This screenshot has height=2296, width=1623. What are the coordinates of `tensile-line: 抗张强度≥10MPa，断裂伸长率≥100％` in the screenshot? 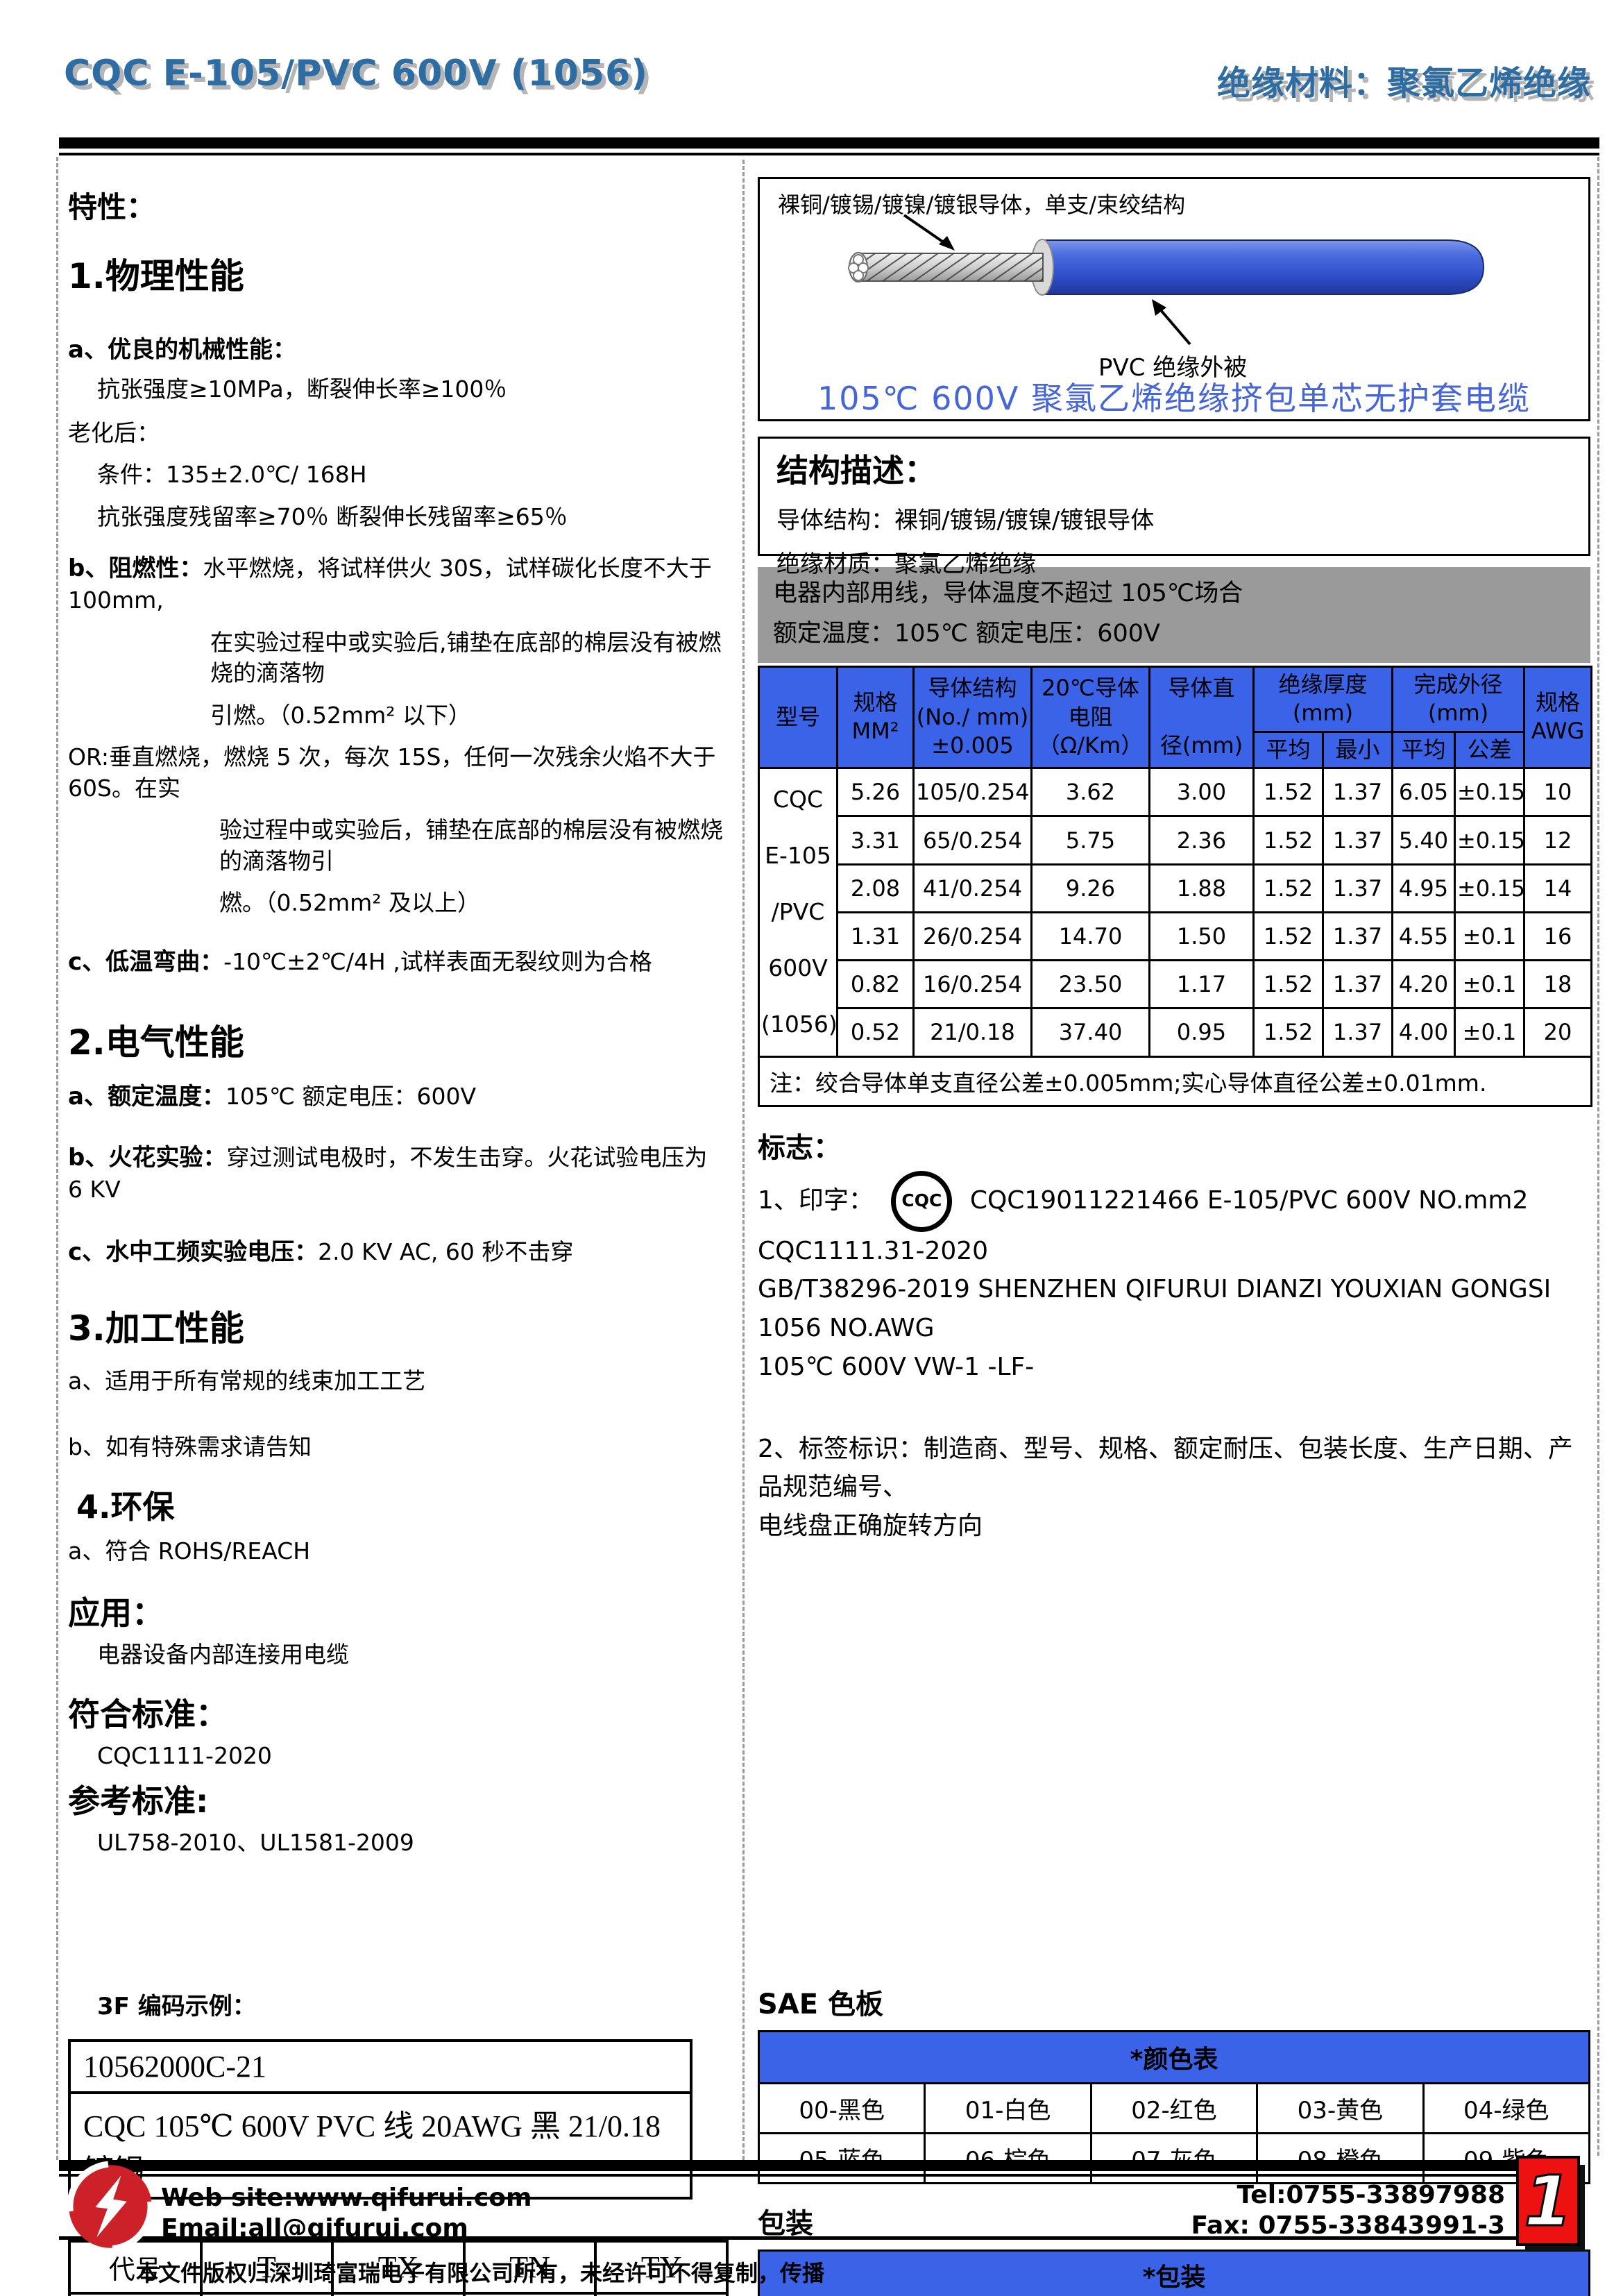 It's located at (302, 389).